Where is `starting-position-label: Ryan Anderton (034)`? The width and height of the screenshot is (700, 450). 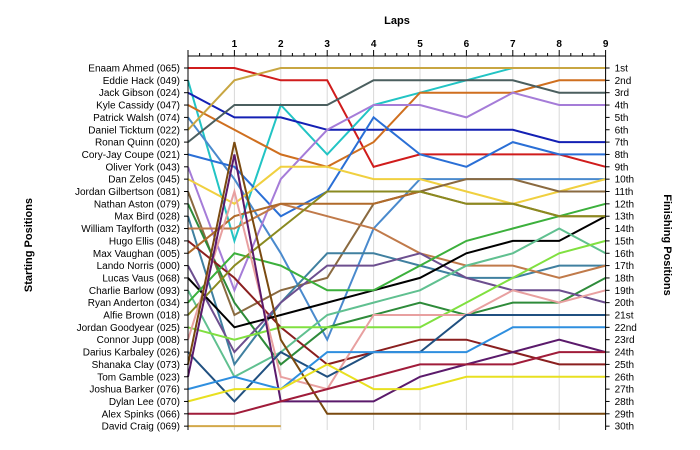 starting-position-label: Ryan Anderton (034) is located at coordinates (134, 303).